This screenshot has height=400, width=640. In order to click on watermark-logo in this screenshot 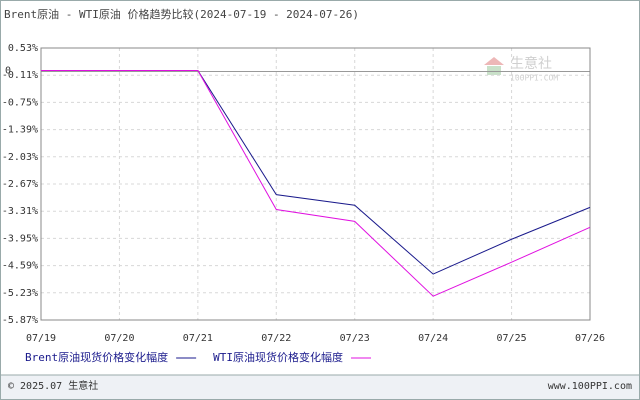, I will do `click(494, 61)`.